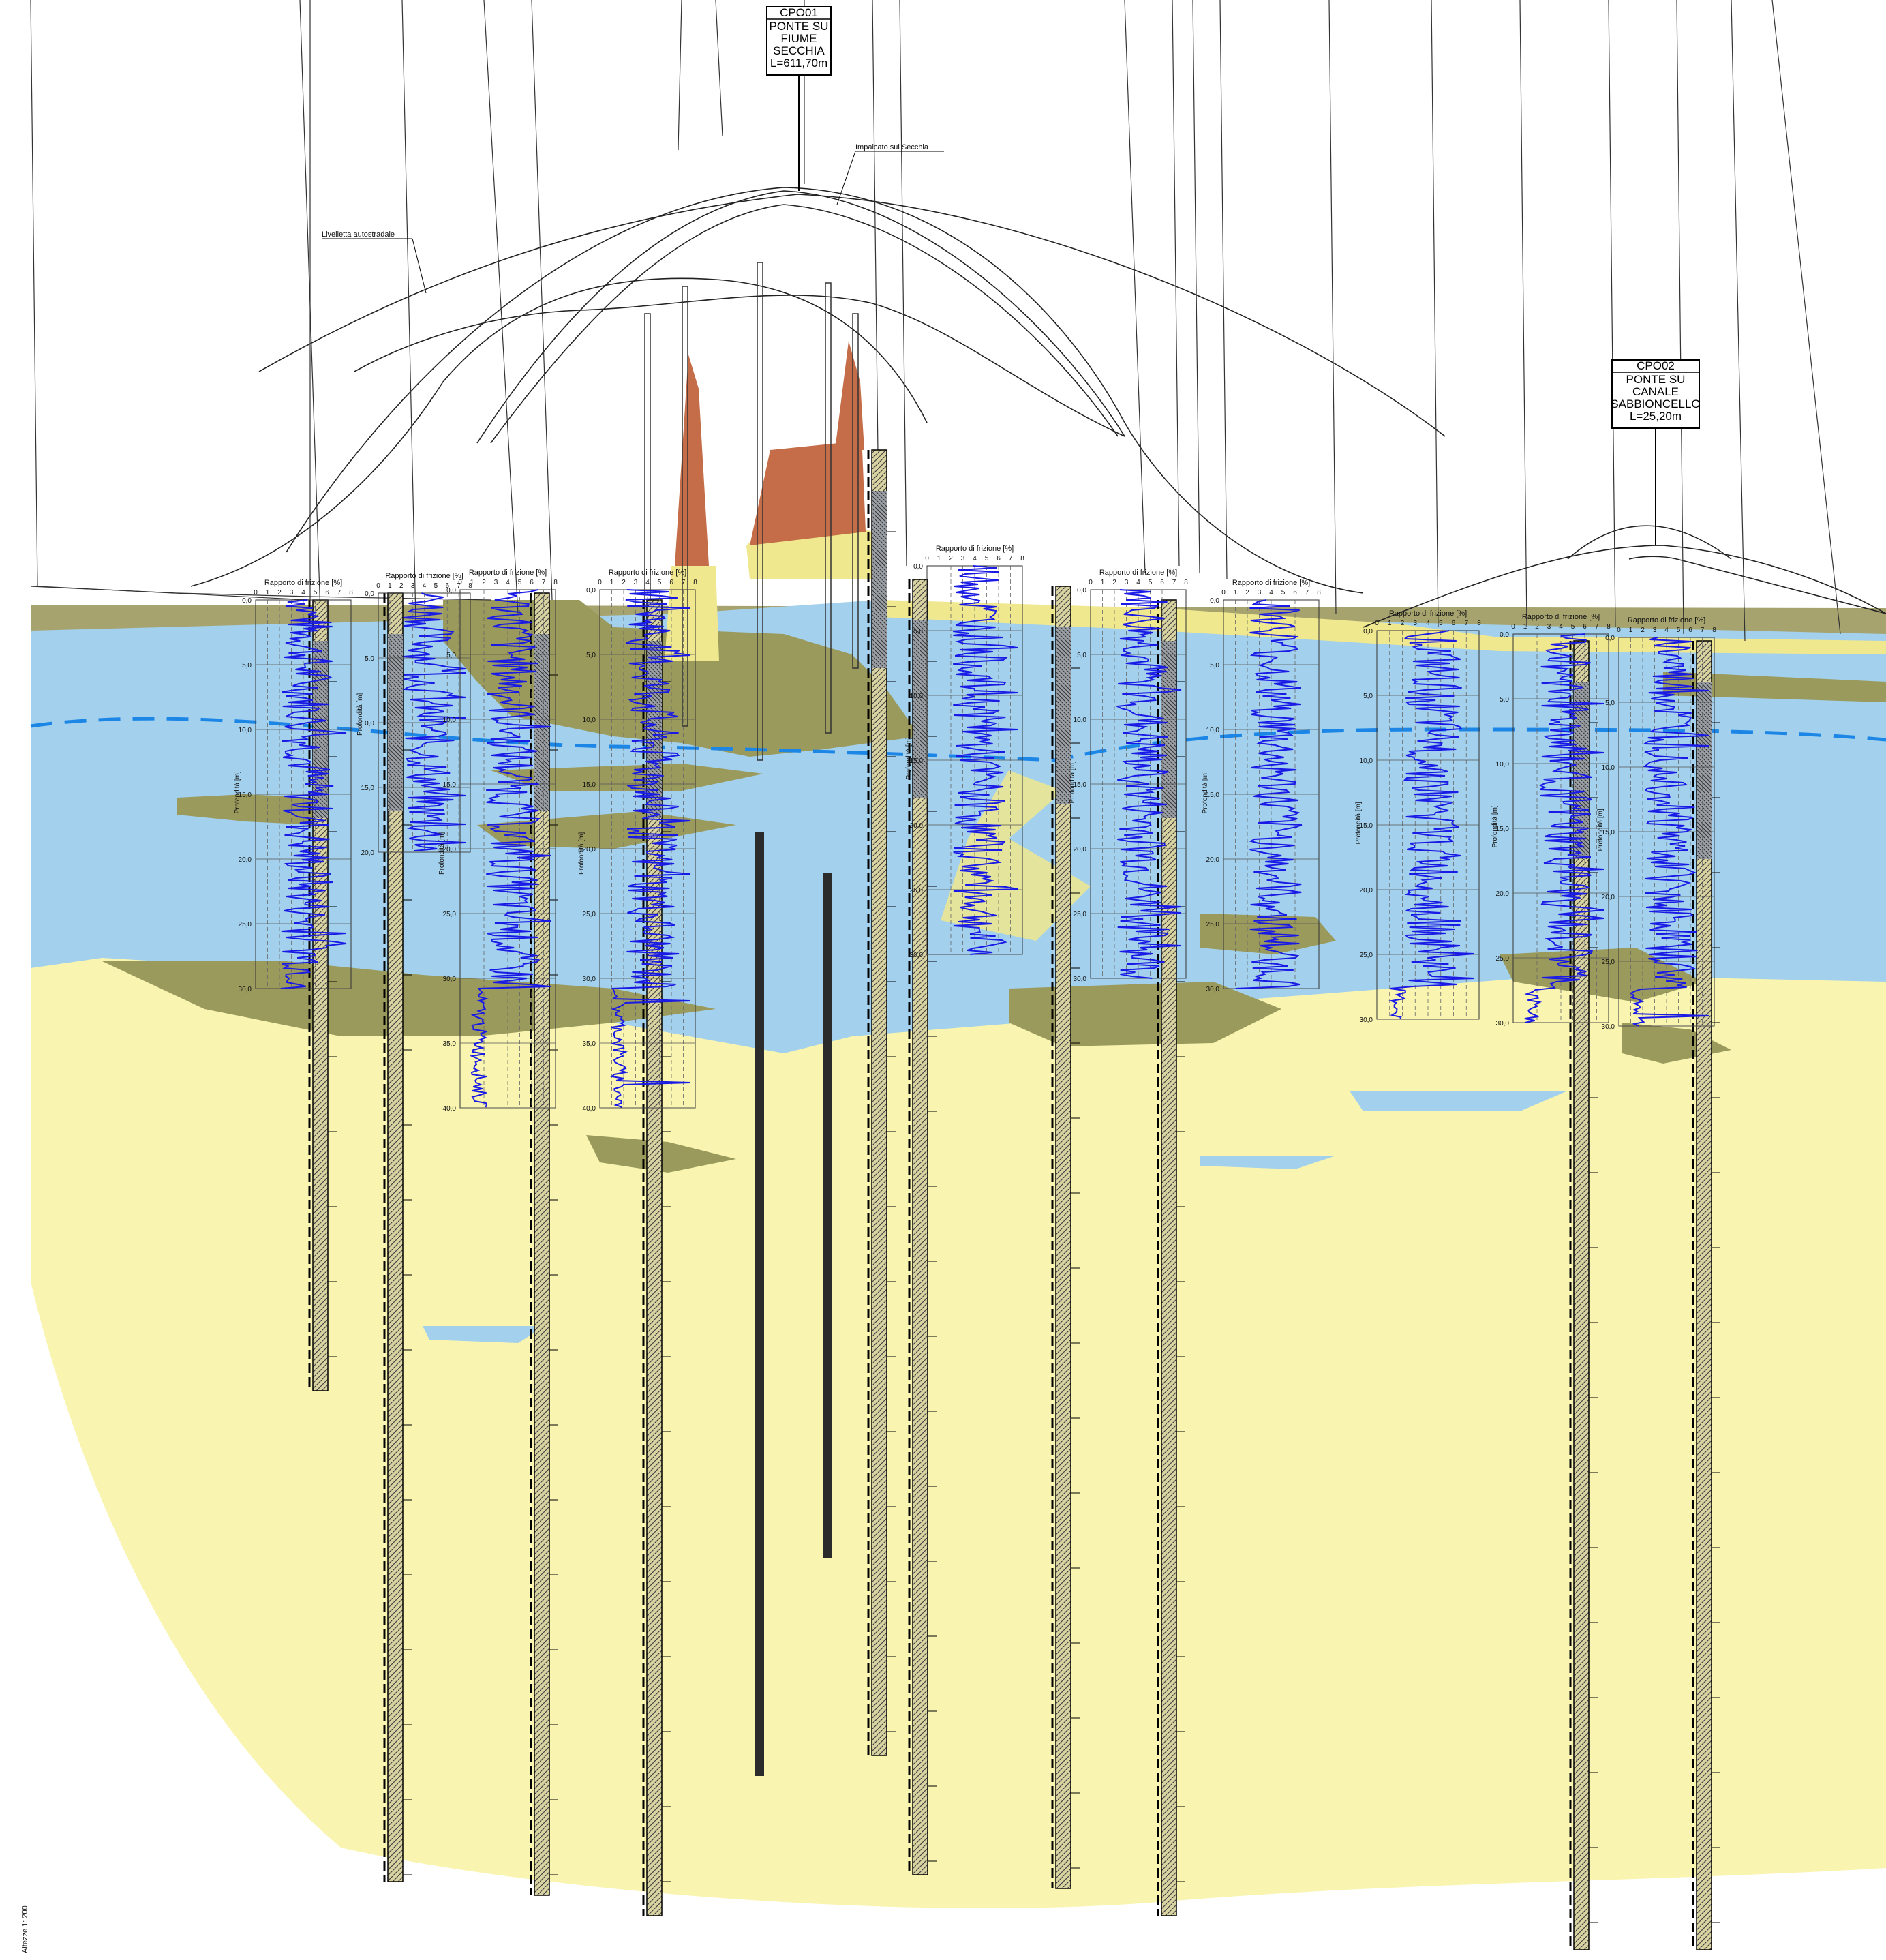 The width and height of the screenshot is (1886, 1960). I want to click on bridge-piles, so click(751, 1019).